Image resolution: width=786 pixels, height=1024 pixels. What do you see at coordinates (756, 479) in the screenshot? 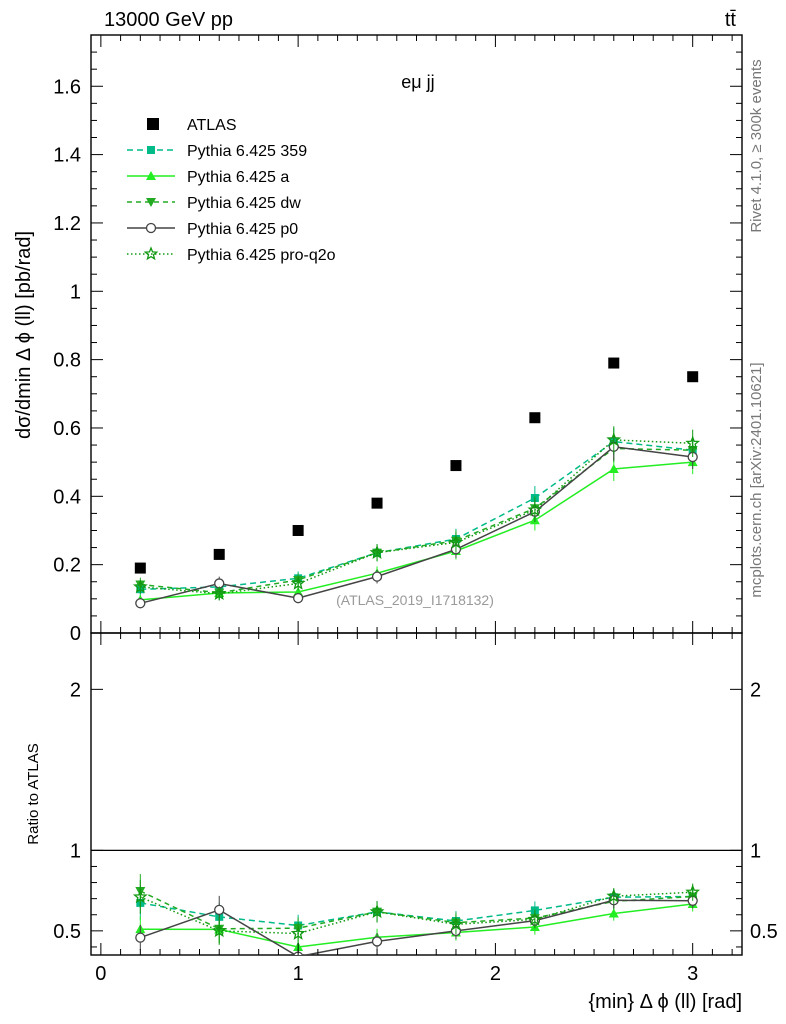
I see `mcplots-label: mcplots.cern.ch [arXiv:2401.10621]` at bounding box center [756, 479].